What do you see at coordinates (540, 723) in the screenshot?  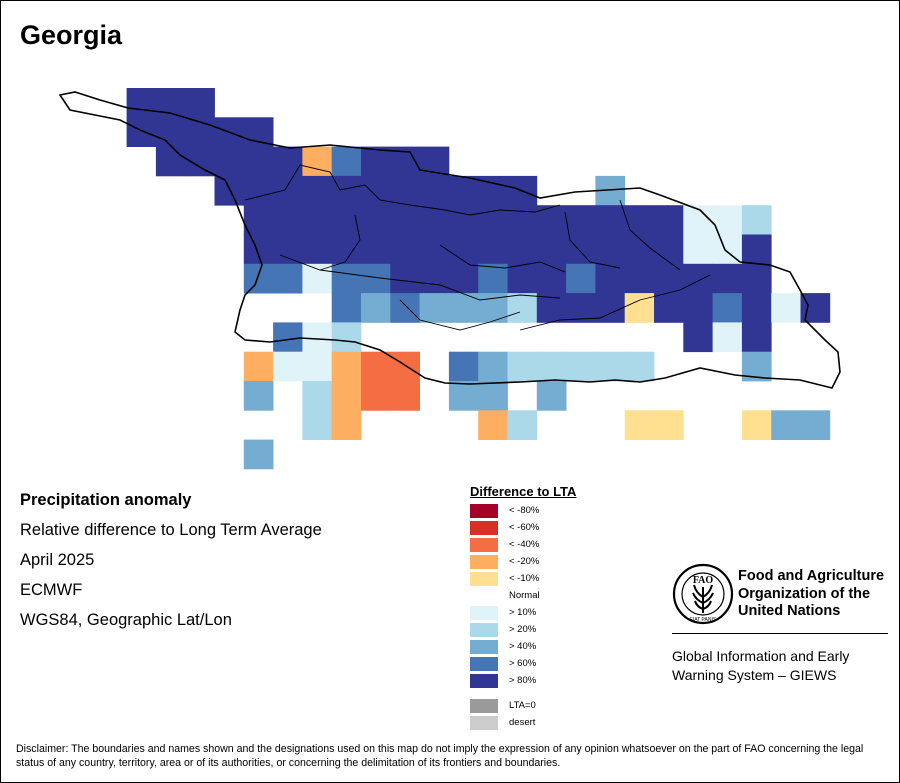 I see `legend-item: desert` at bounding box center [540, 723].